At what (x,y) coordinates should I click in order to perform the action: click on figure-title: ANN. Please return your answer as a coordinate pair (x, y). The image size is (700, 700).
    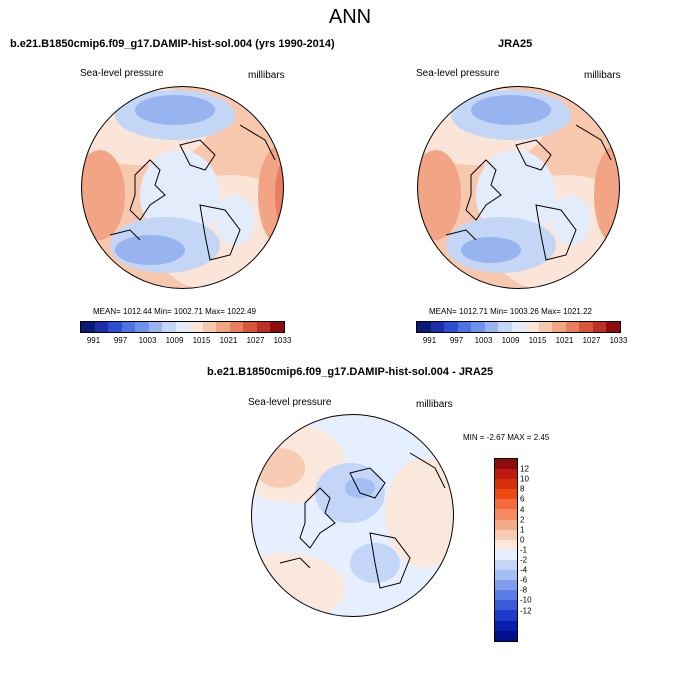
    Looking at the image, I should click on (350, 17).